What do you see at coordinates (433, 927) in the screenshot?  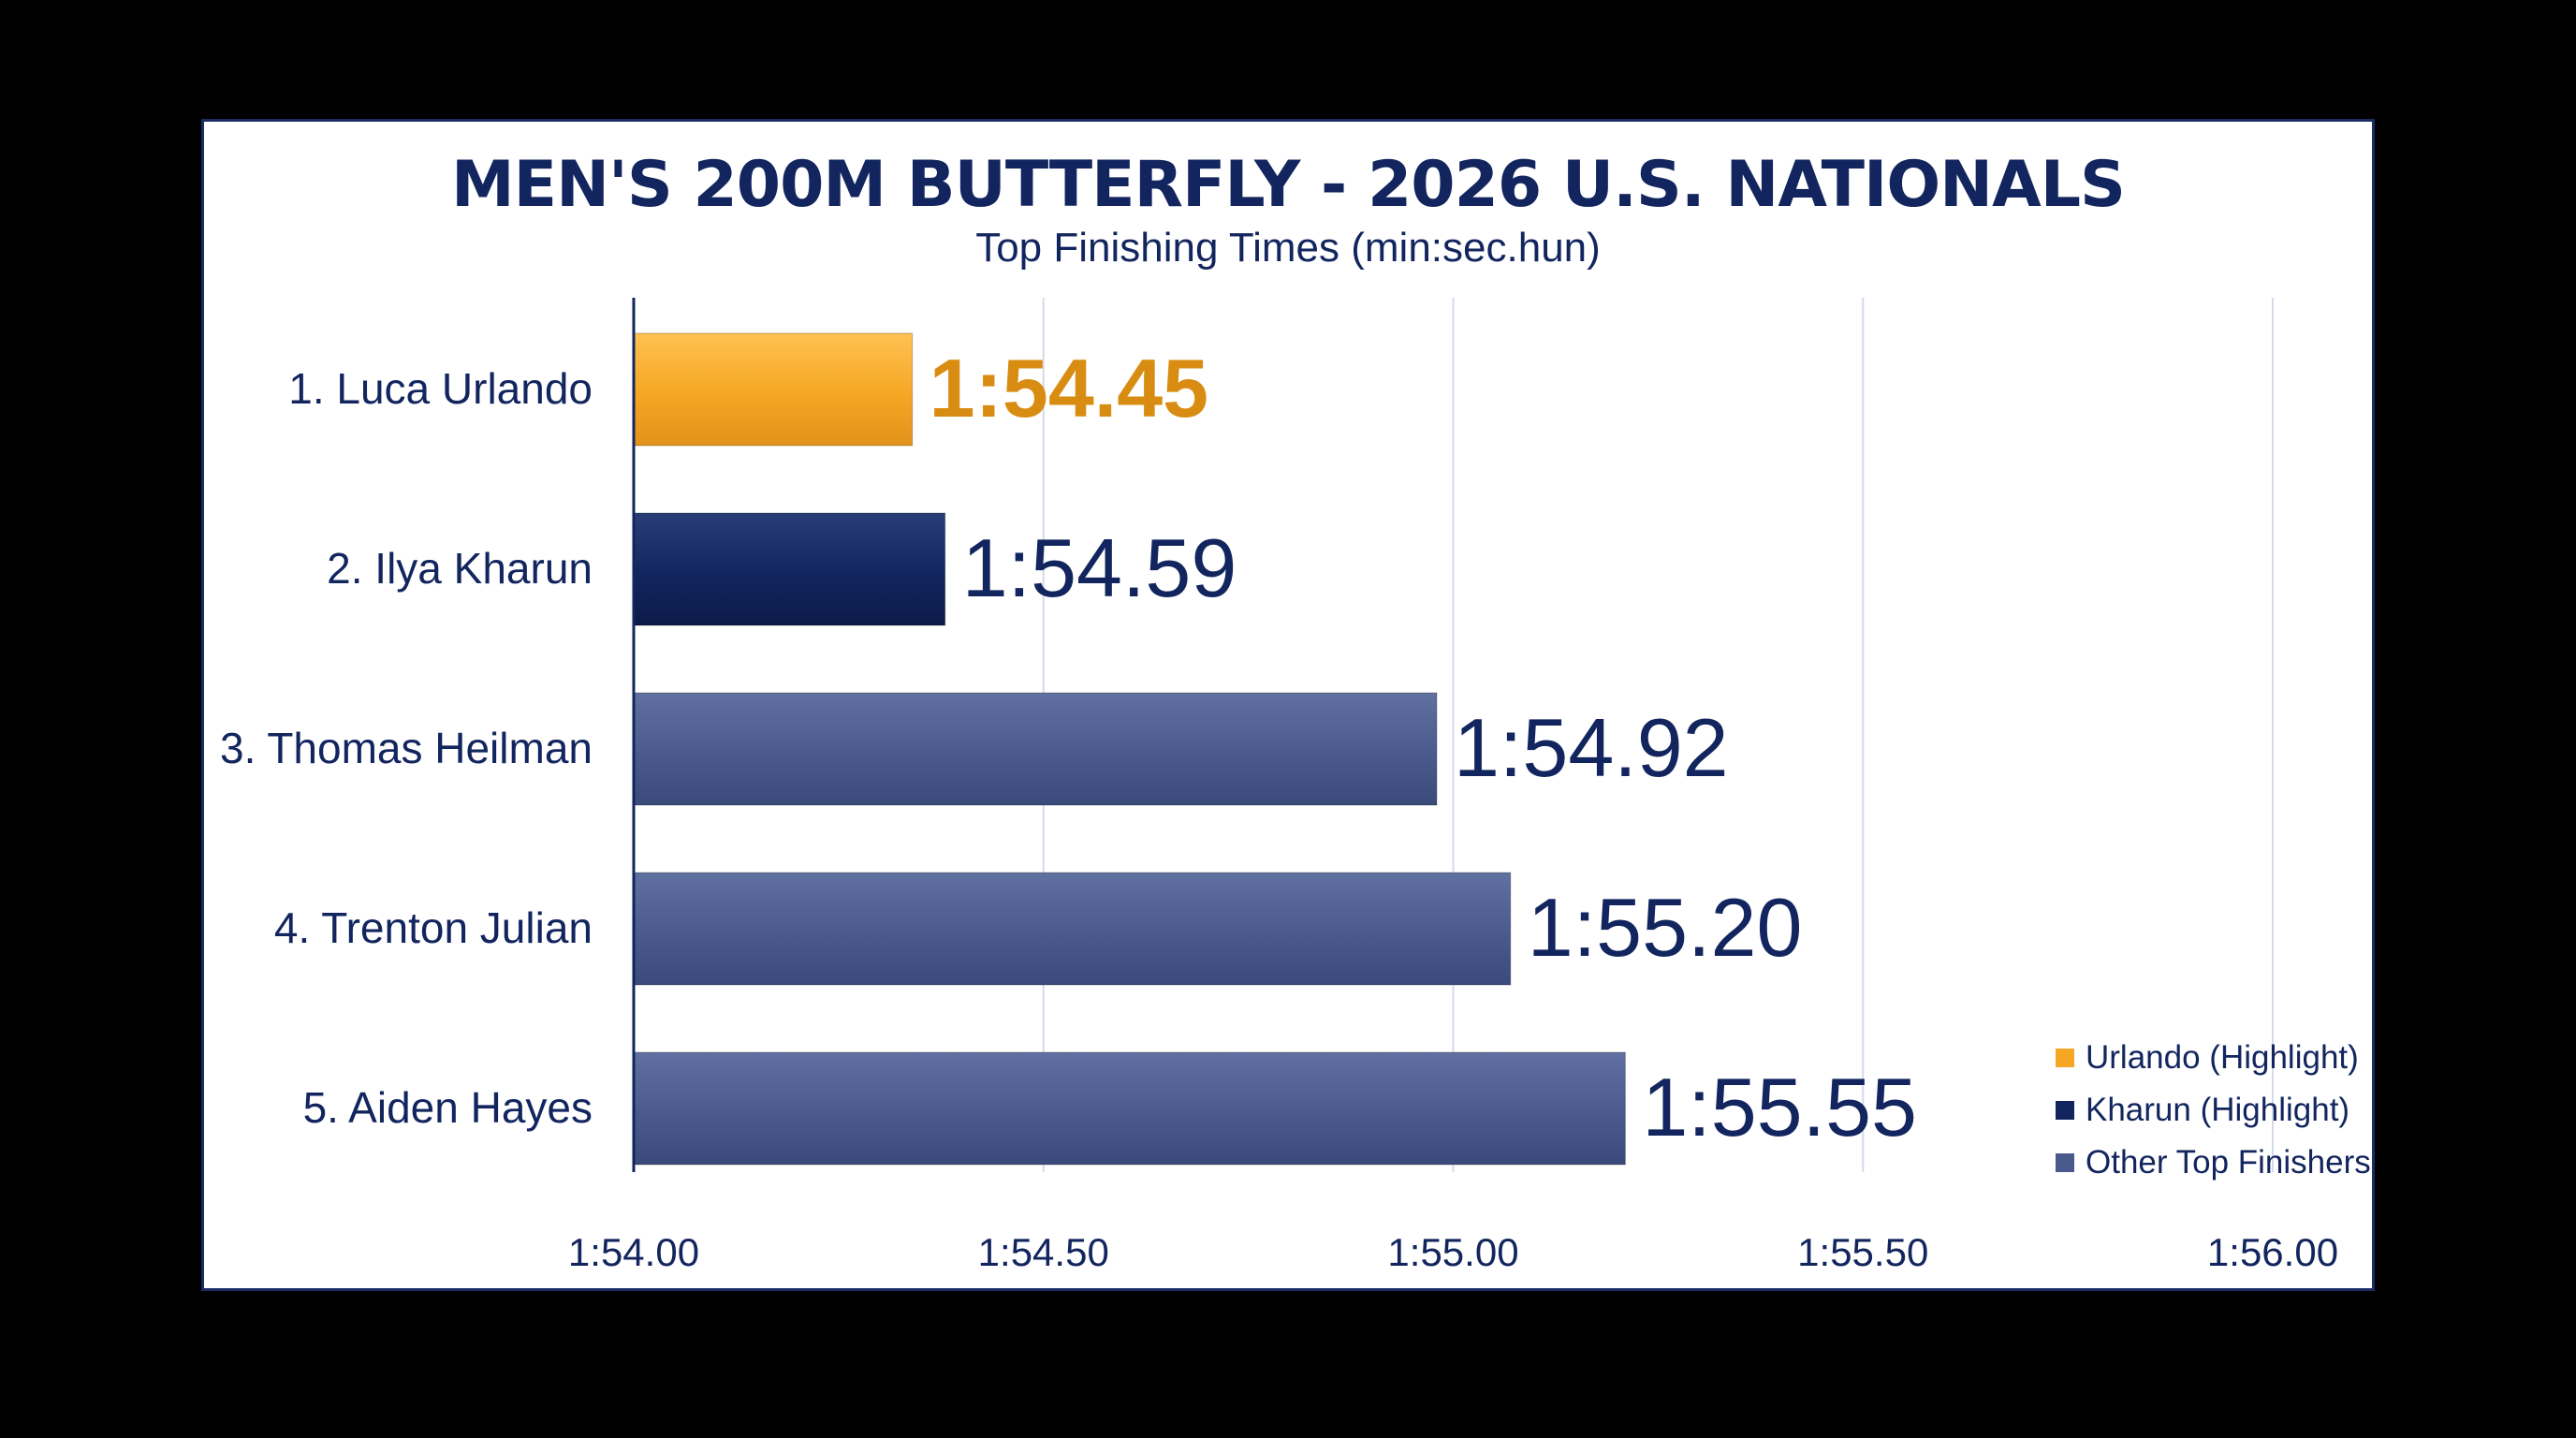 I see `category-label: 4. Trenton Julian` at bounding box center [433, 927].